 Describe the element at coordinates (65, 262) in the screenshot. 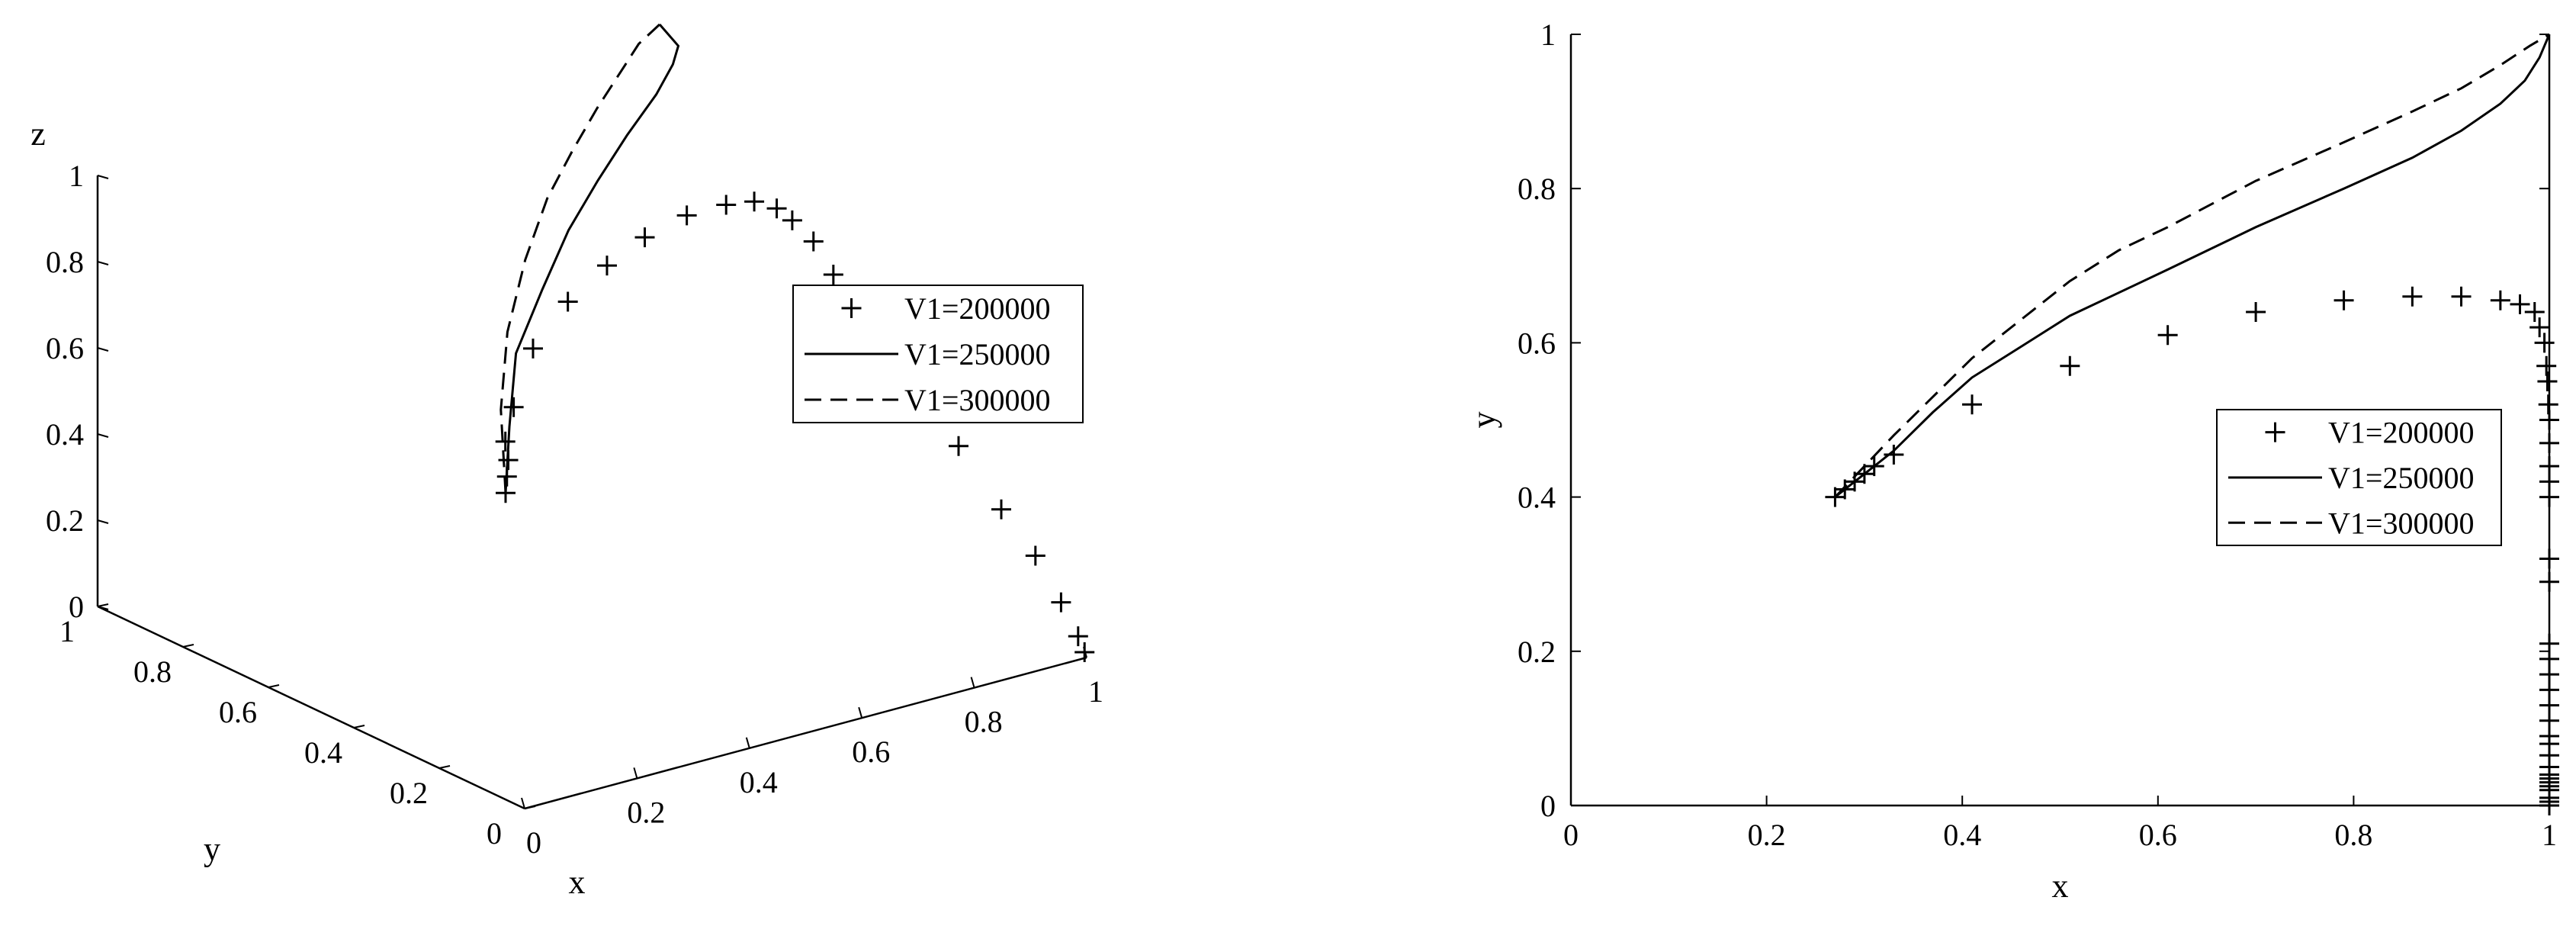

I see `z-tick-label: 0.8` at that location.